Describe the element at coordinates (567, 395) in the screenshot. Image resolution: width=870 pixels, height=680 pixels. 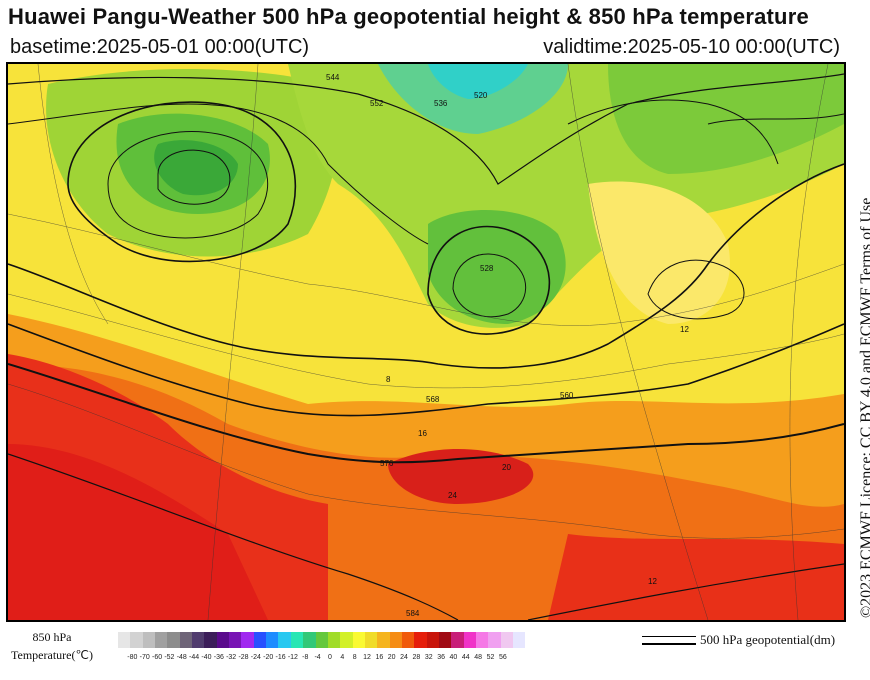
I see `height-label: 560` at that location.